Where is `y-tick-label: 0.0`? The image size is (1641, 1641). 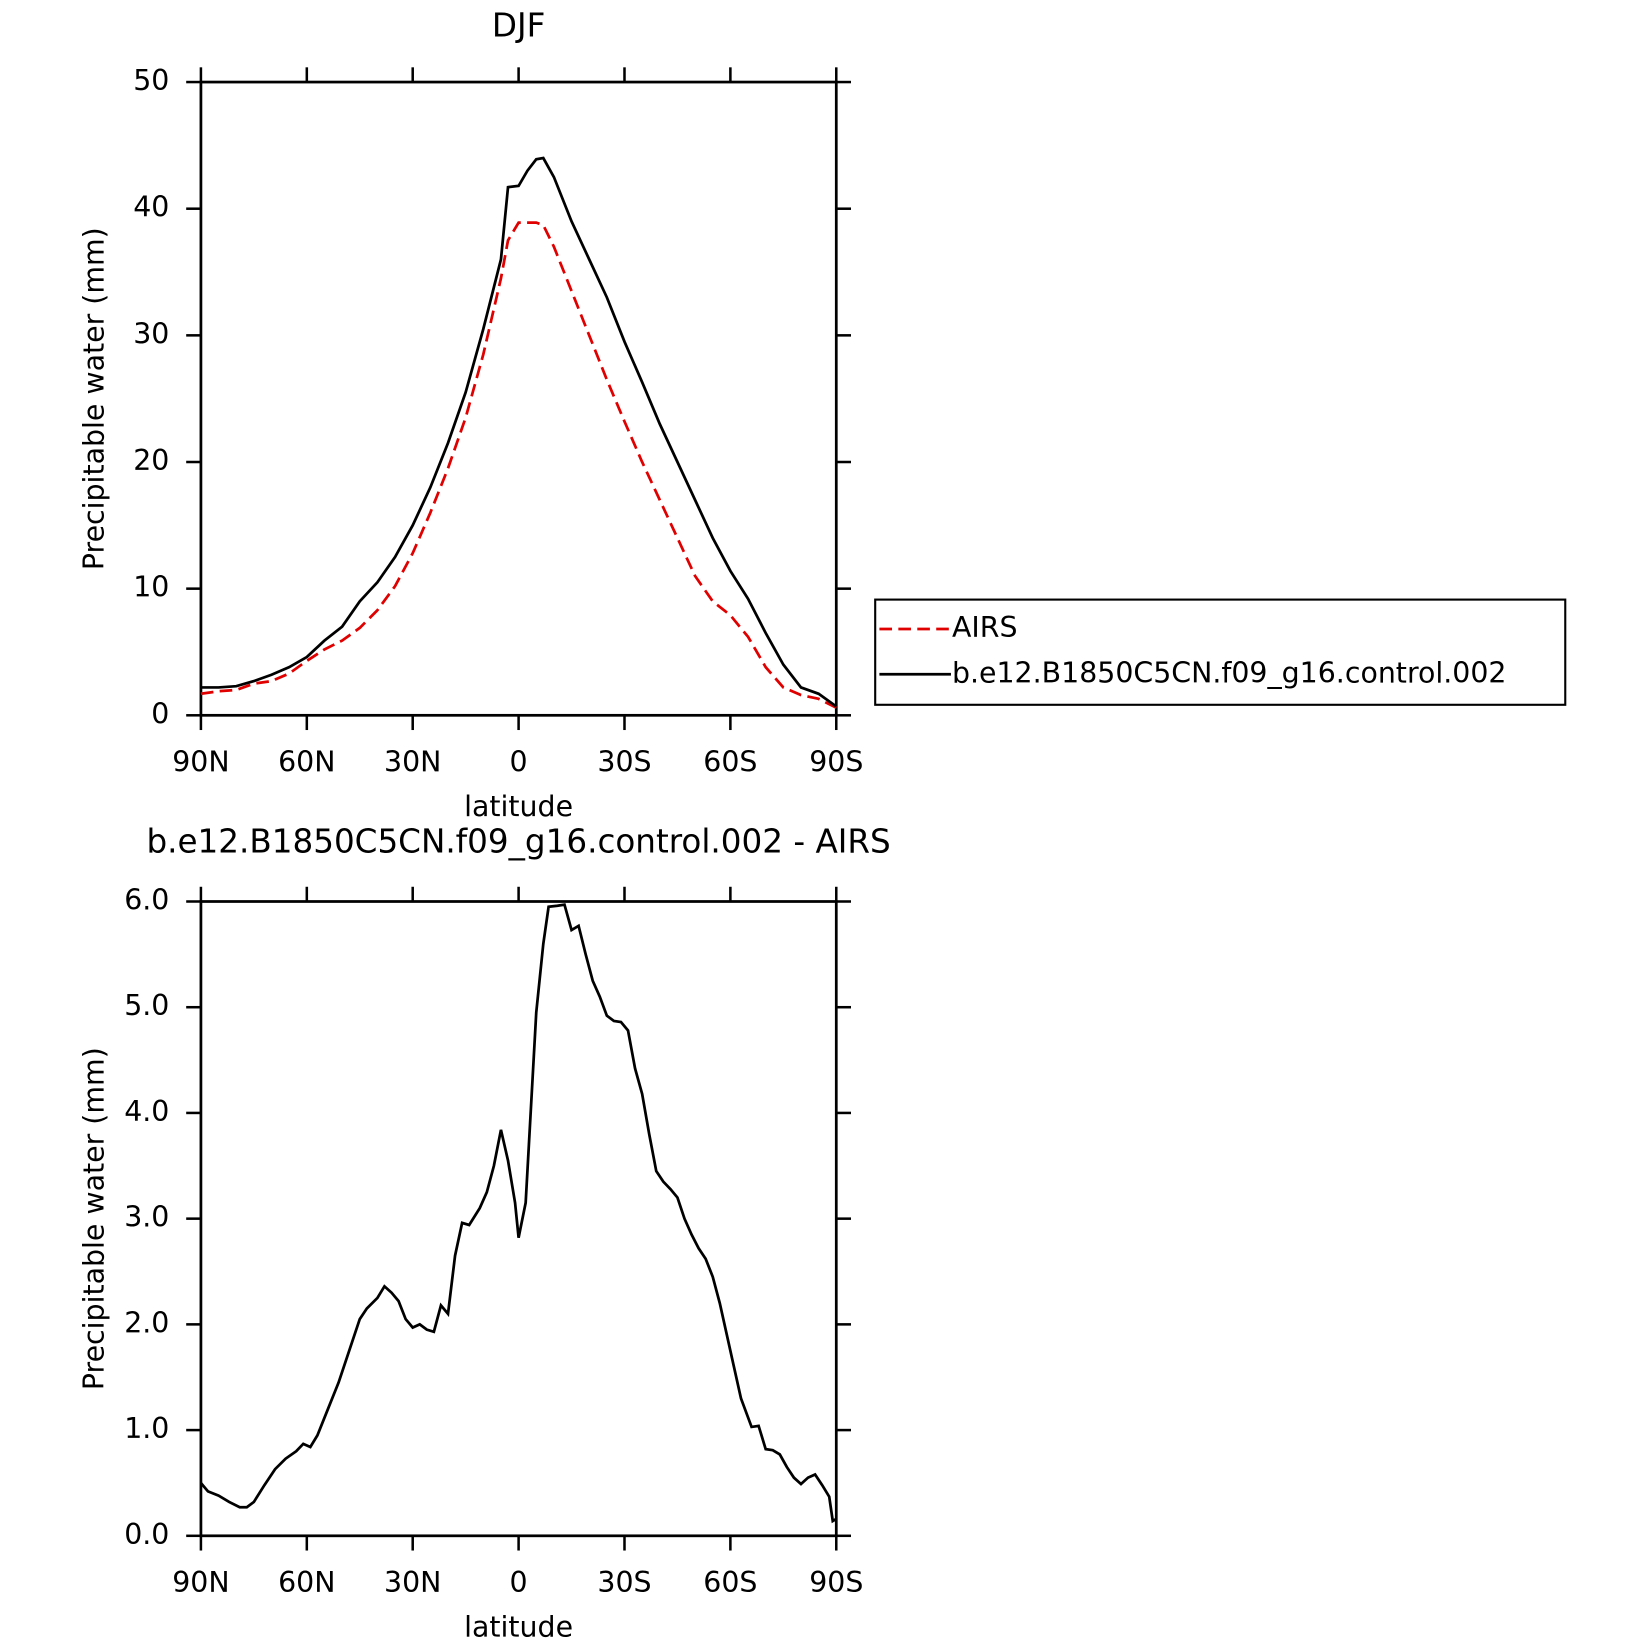
y-tick-label: 0.0 is located at coordinates (146, 1534).